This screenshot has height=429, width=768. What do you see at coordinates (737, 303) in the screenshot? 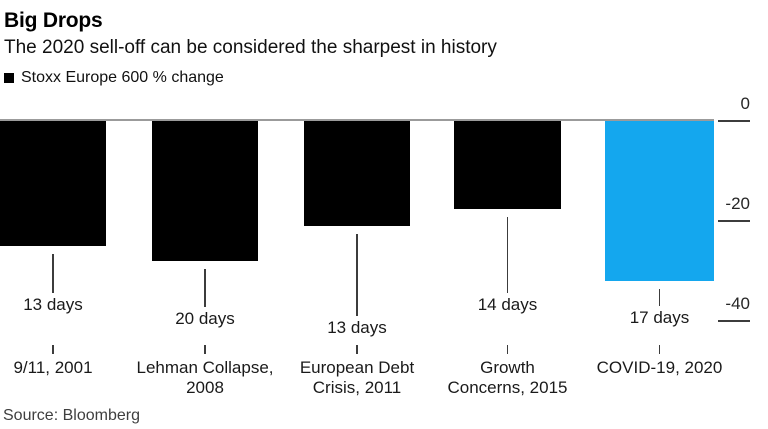
I see `y-axis-label: -40` at bounding box center [737, 303].